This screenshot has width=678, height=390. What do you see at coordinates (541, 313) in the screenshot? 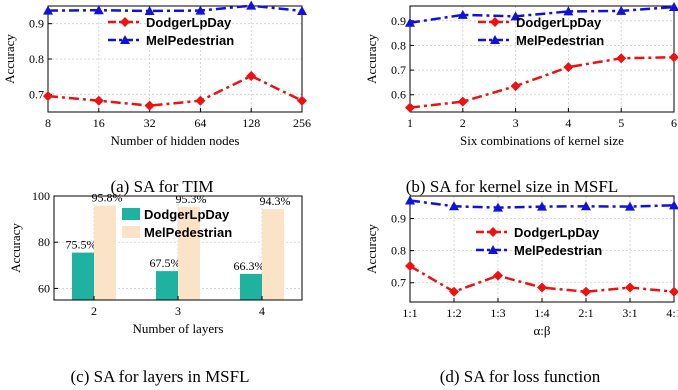
I see `x-tick-label: 1:4` at bounding box center [541, 313].